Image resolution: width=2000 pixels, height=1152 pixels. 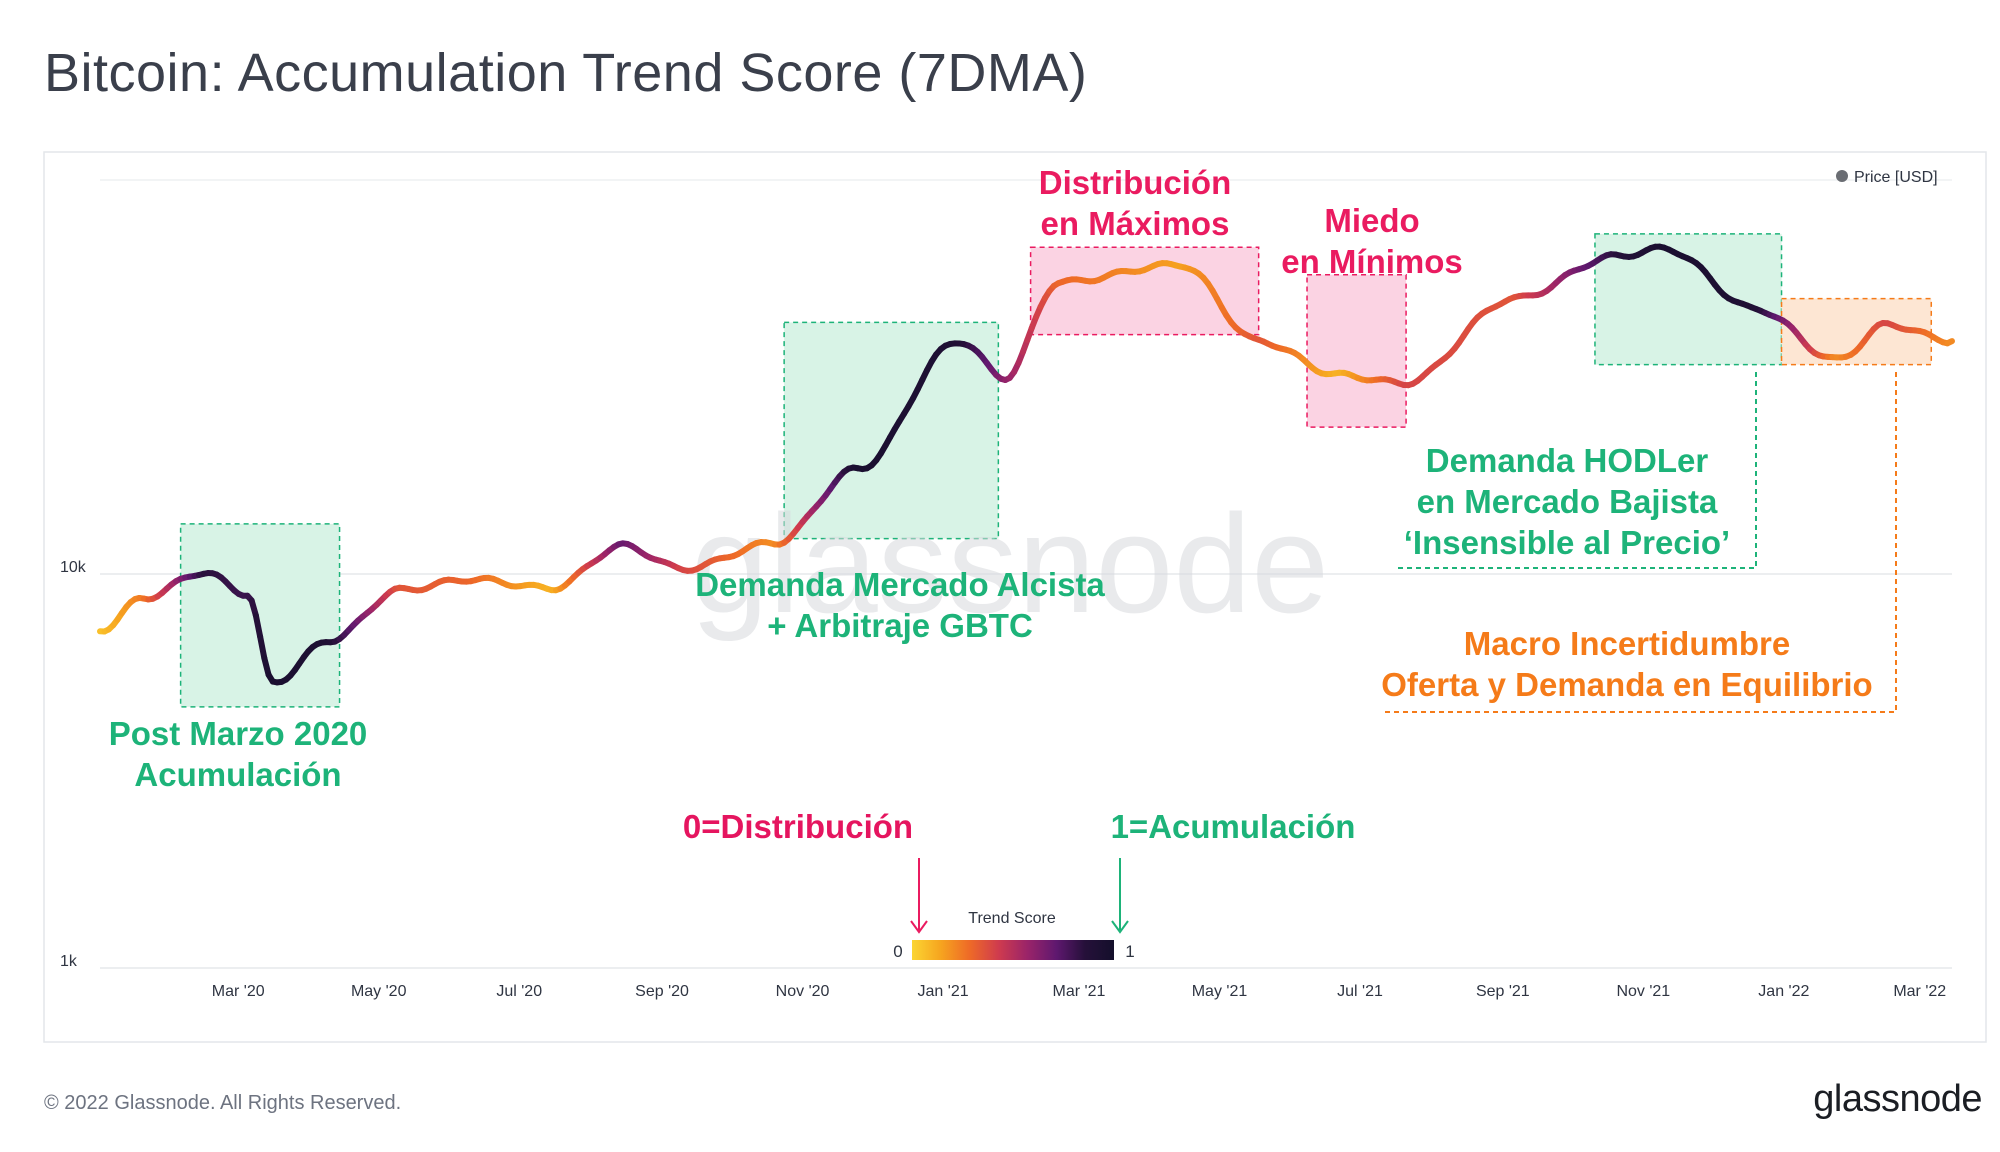 I want to click on legend: Price [USD], so click(x=1887, y=177).